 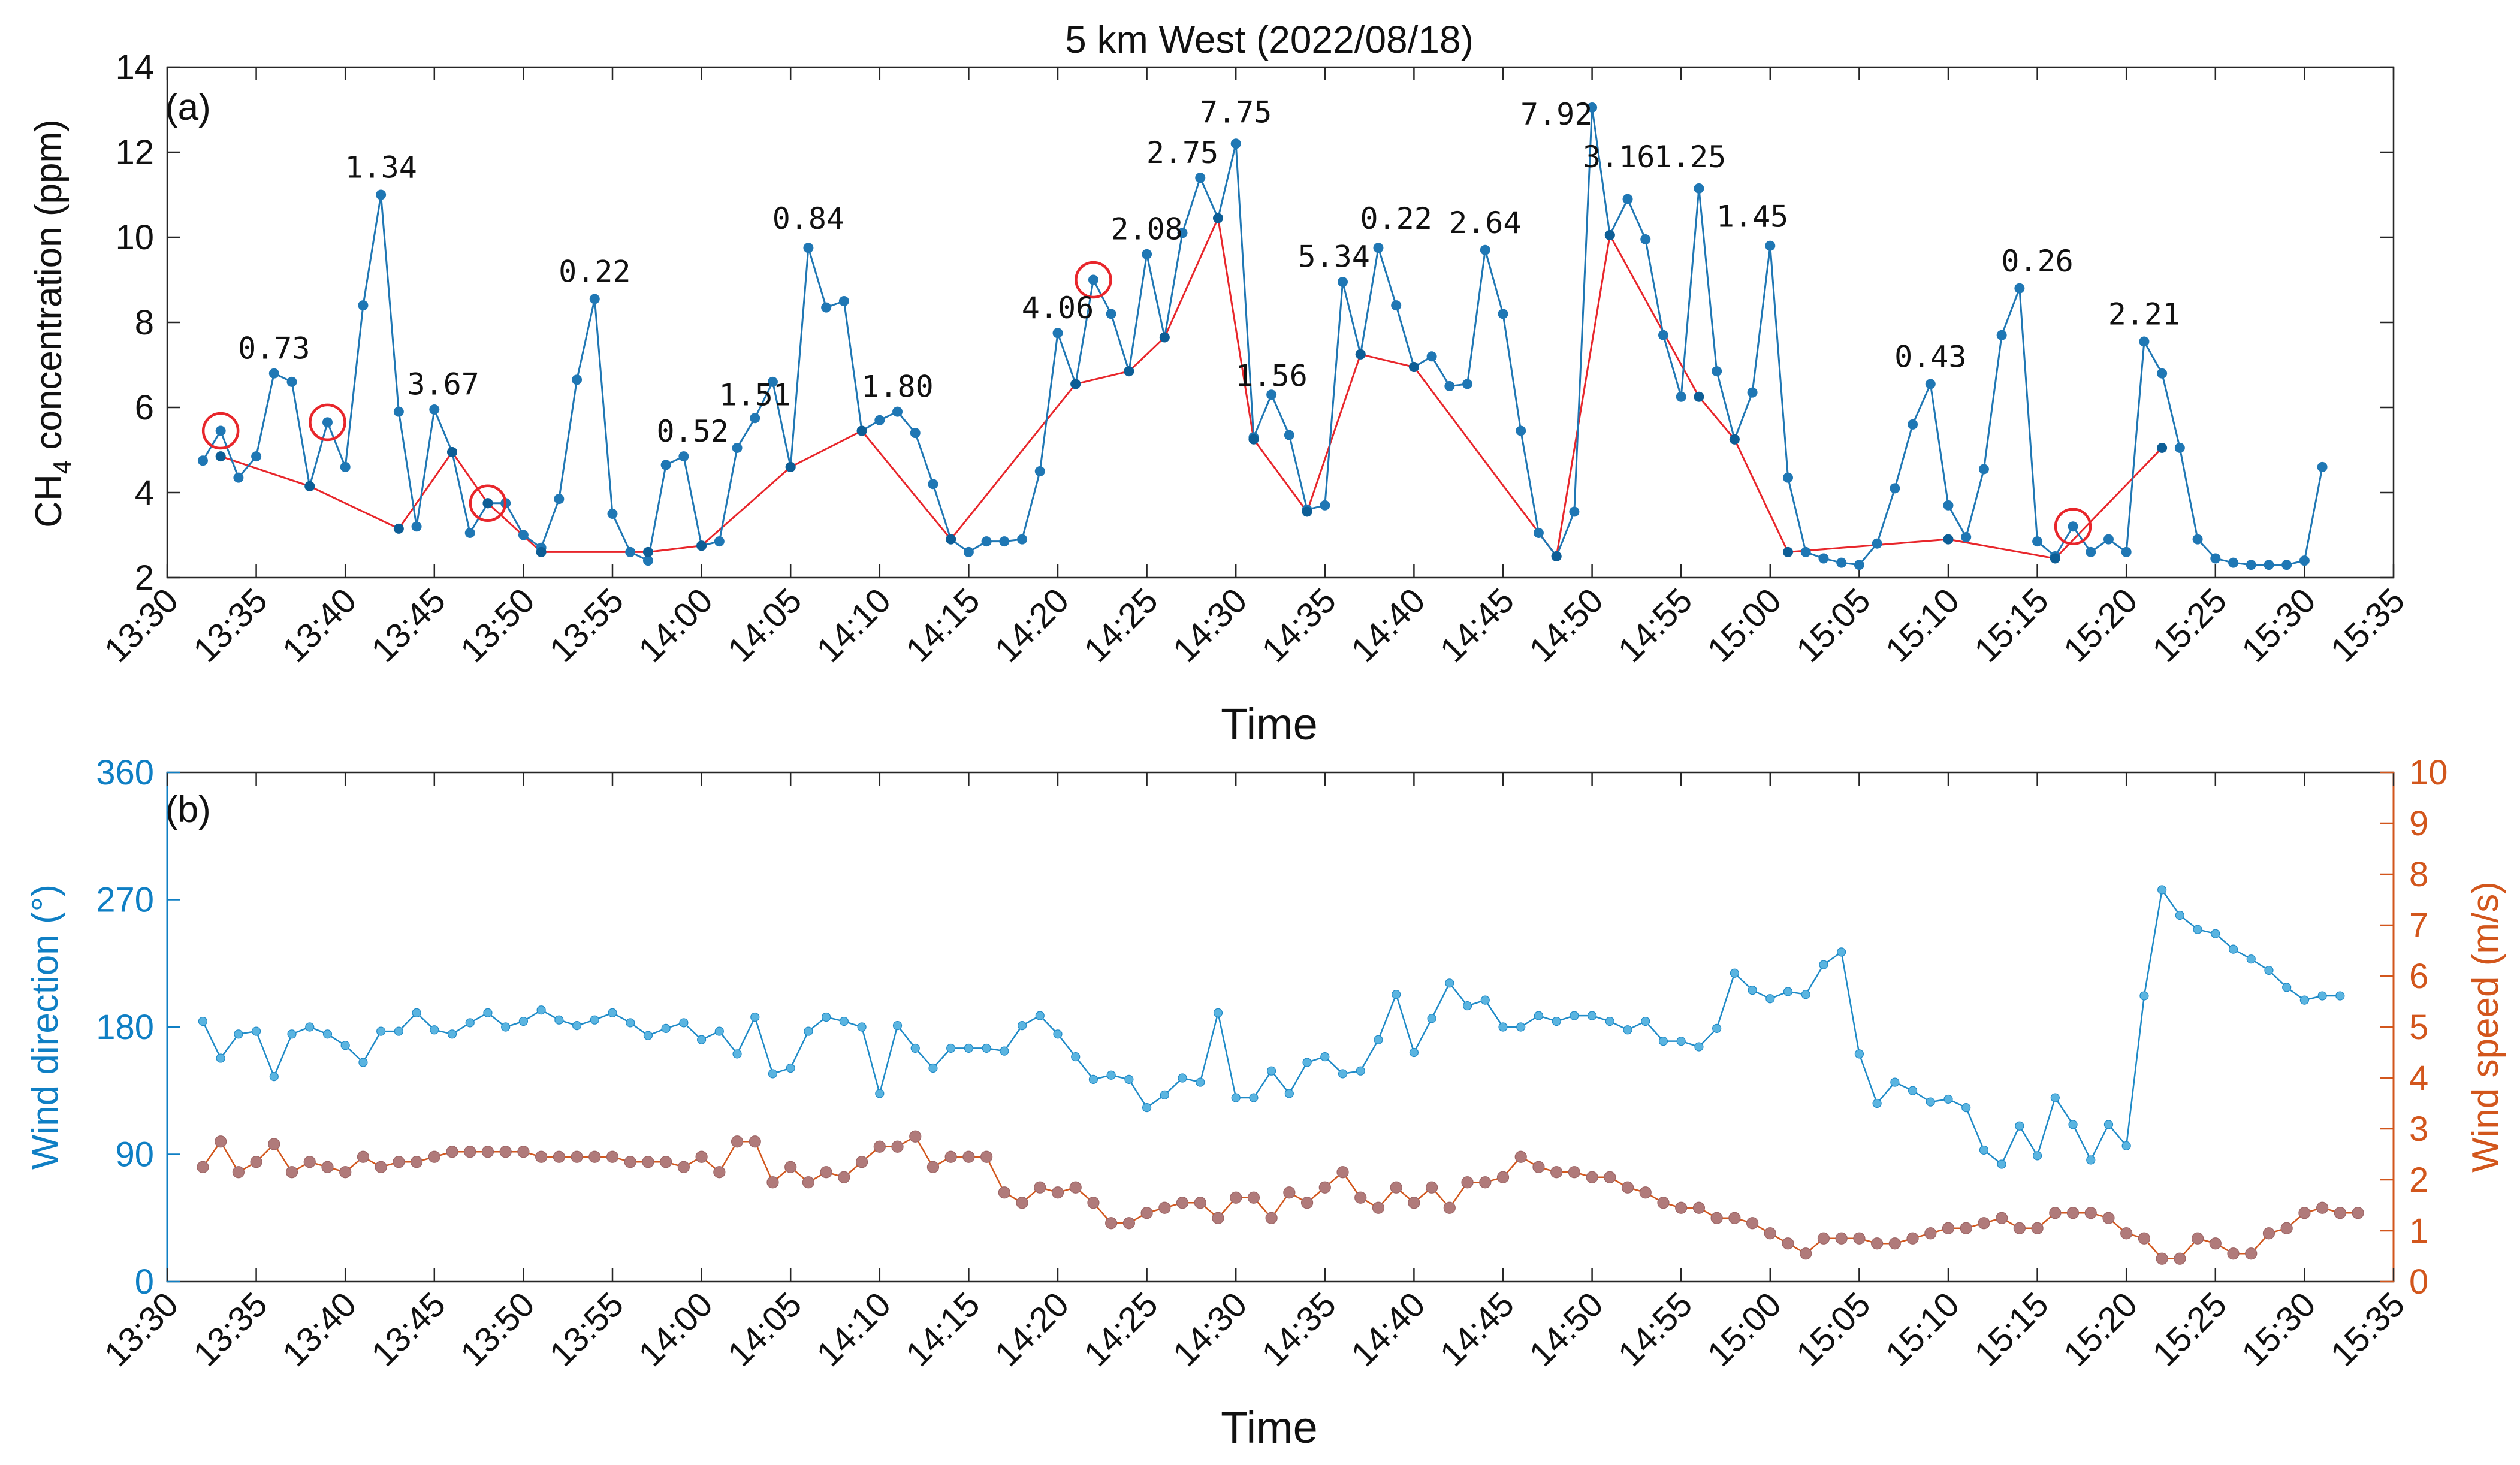 What do you see at coordinates (1333, 257) in the screenshot?
I see `peak-annotation: 5.34` at bounding box center [1333, 257].